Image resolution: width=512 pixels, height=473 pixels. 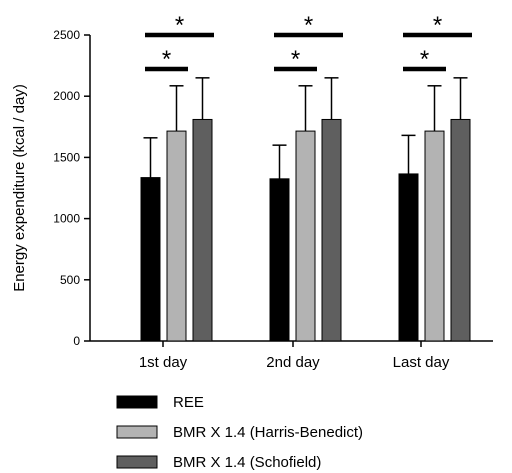 I want to click on y-axis-label: Energy expenditure (kcal / day), so click(x=19, y=188).